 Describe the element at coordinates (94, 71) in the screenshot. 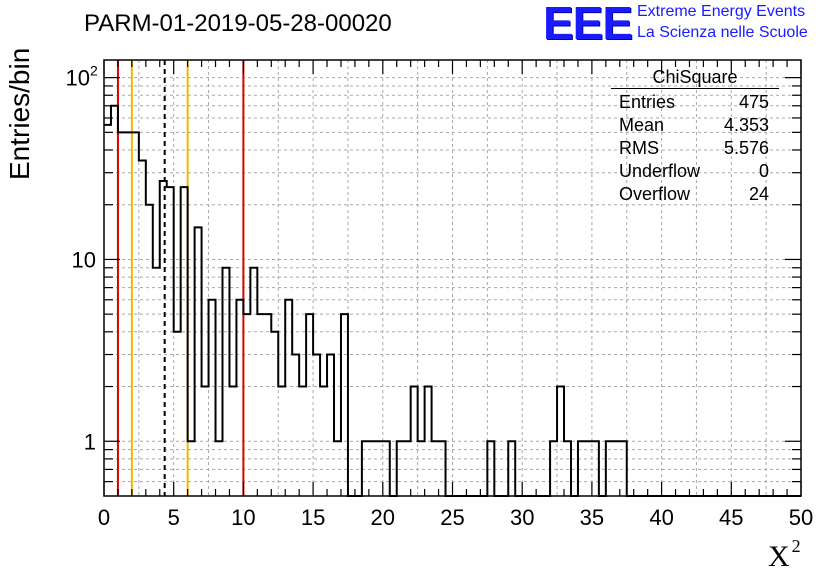

I see `y-tick-exponent: 2` at that location.